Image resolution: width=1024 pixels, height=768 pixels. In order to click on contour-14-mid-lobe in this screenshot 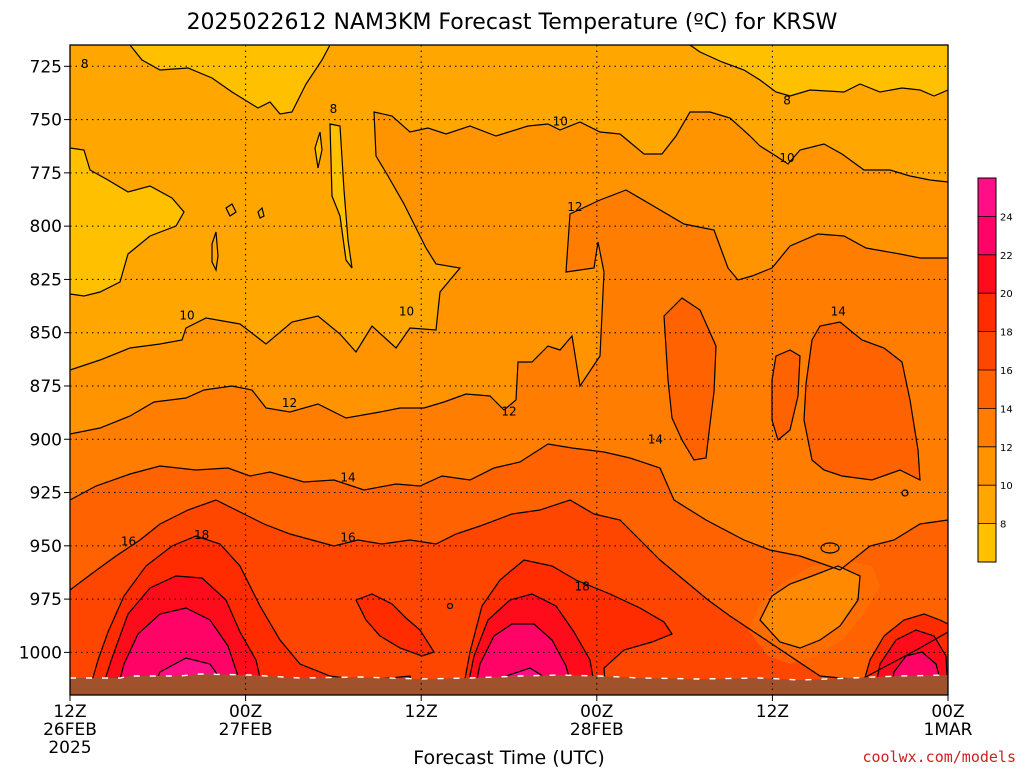, I will do `click(690, 379)`.